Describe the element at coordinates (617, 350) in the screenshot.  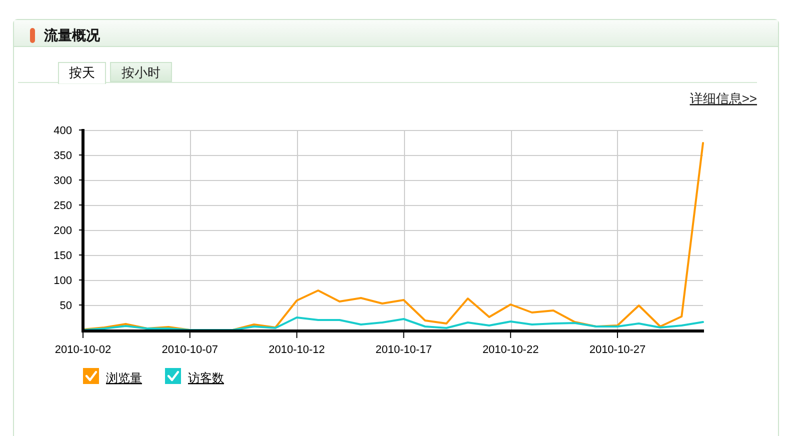
I see `x-tick-label: 2010-10-27` at that location.